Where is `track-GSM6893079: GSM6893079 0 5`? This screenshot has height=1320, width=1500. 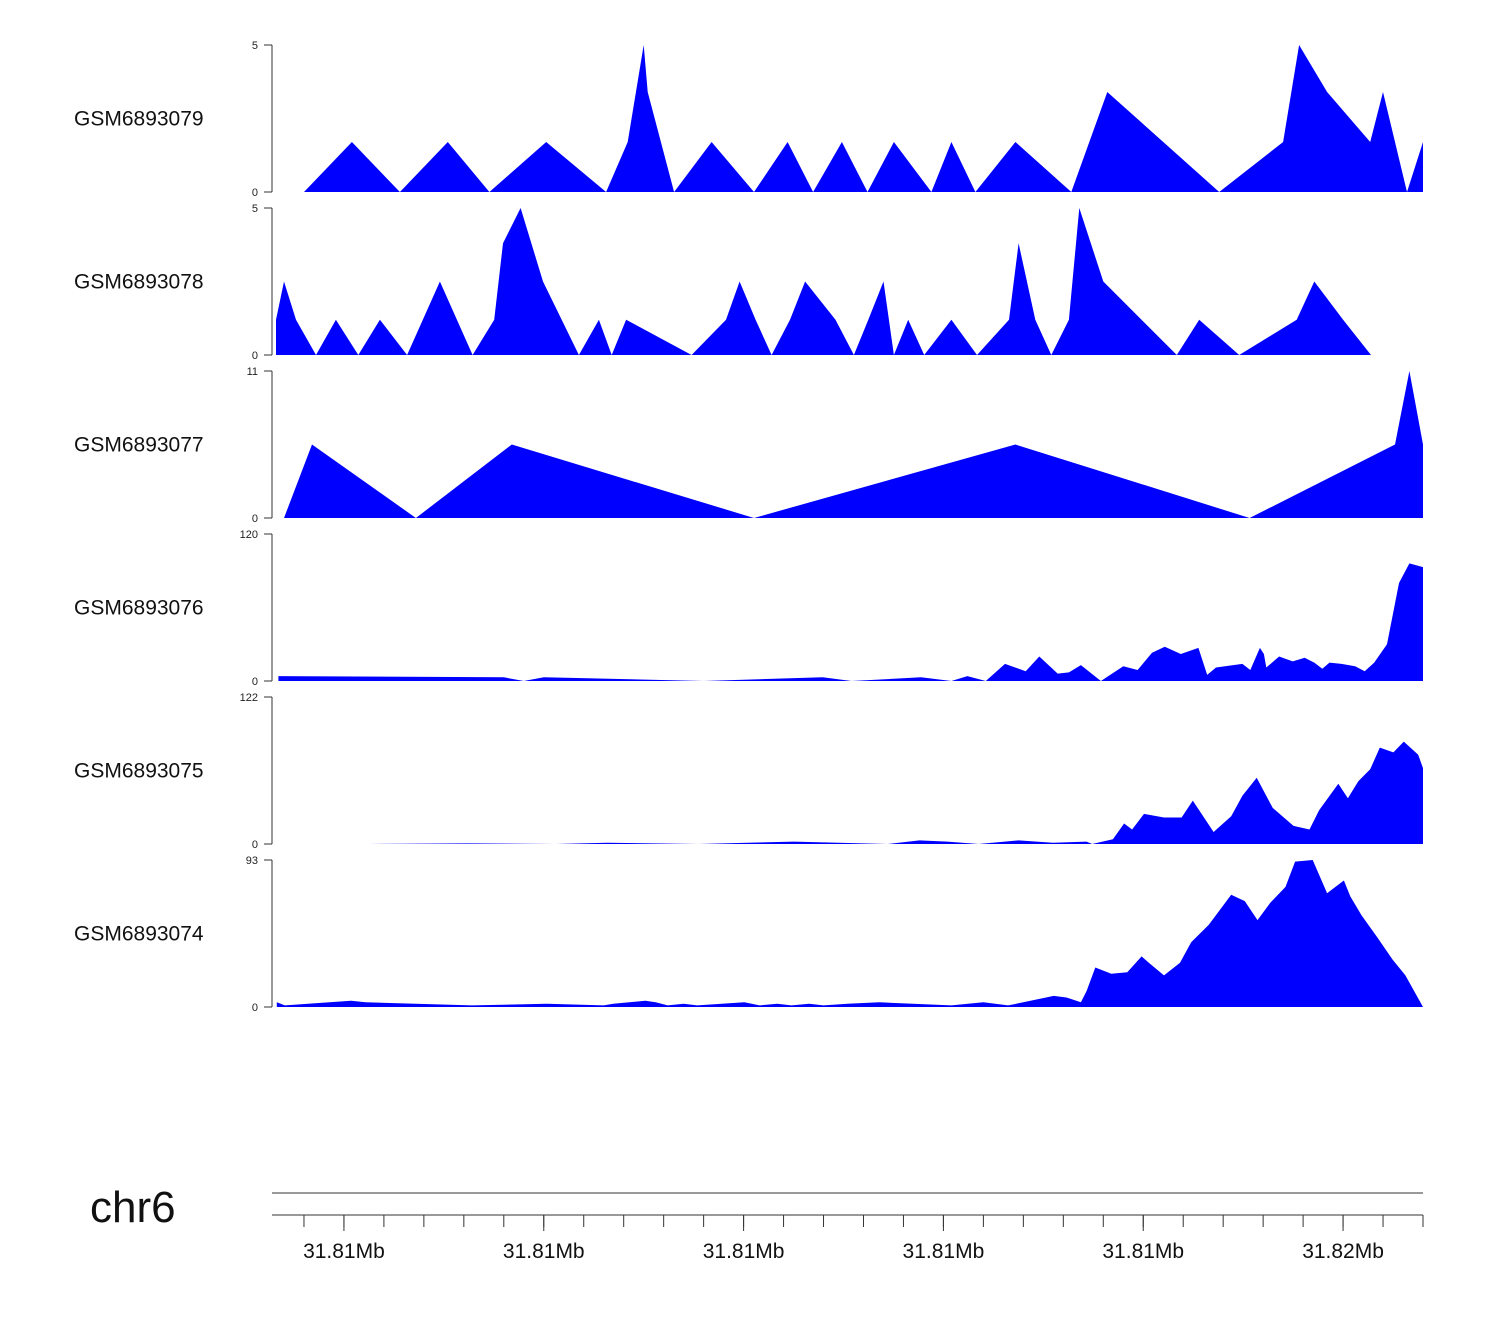 track-GSM6893079: GSM6893079 0 5 is located at coordinates (748, 119).